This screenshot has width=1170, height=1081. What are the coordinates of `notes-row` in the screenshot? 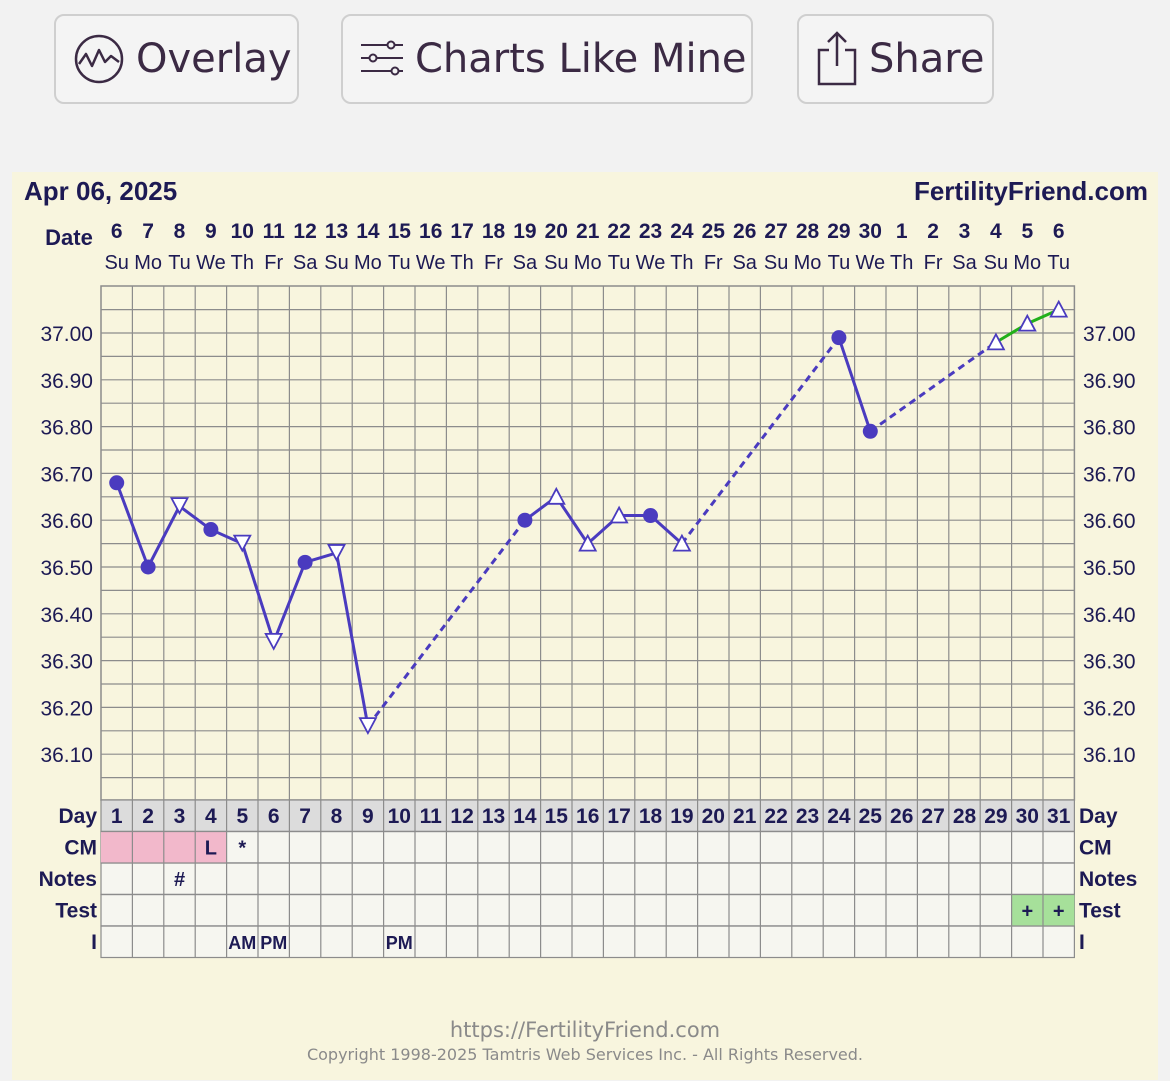 It's located at (588, 879).